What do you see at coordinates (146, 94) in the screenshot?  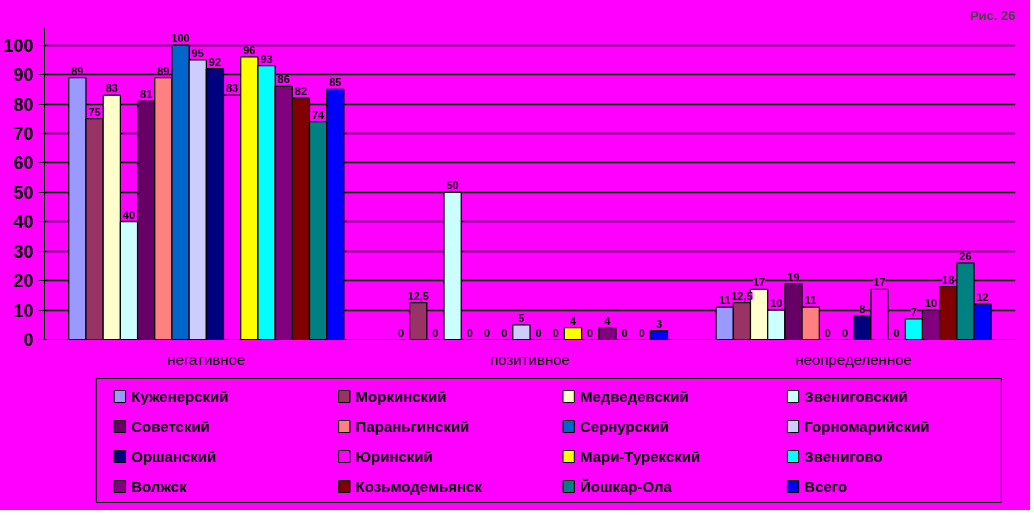 I see `data-label: 81` at bounding box center [146, 94].